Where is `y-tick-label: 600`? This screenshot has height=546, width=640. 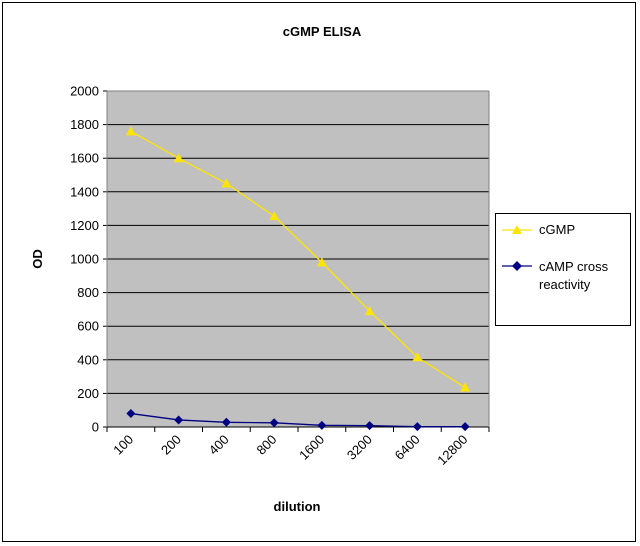
y-tick-label: 600 is located at coordinates (88, 326).